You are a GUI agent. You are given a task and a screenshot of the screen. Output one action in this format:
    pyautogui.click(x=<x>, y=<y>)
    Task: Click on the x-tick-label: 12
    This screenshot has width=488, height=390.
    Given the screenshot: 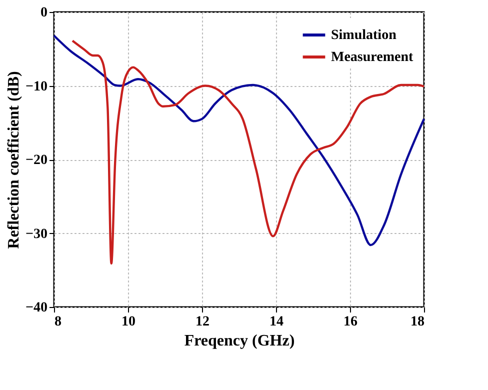 What is the action you would take?
    pyautogui.click(x=203, y=322)
    